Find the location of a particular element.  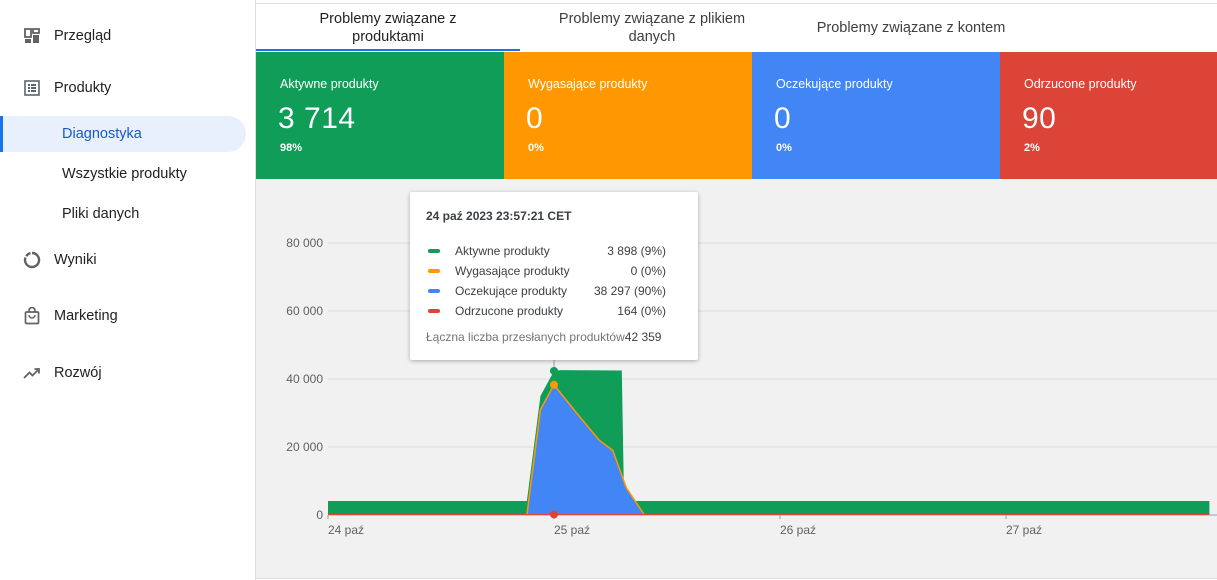

tab-label: Problemy związane z produktami is located at coordinates (388, 27).